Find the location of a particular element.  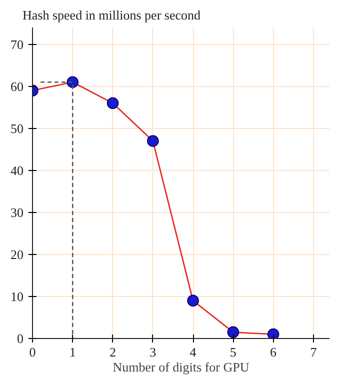

y-tick-label: 30 is located at coordinates (17, 212).